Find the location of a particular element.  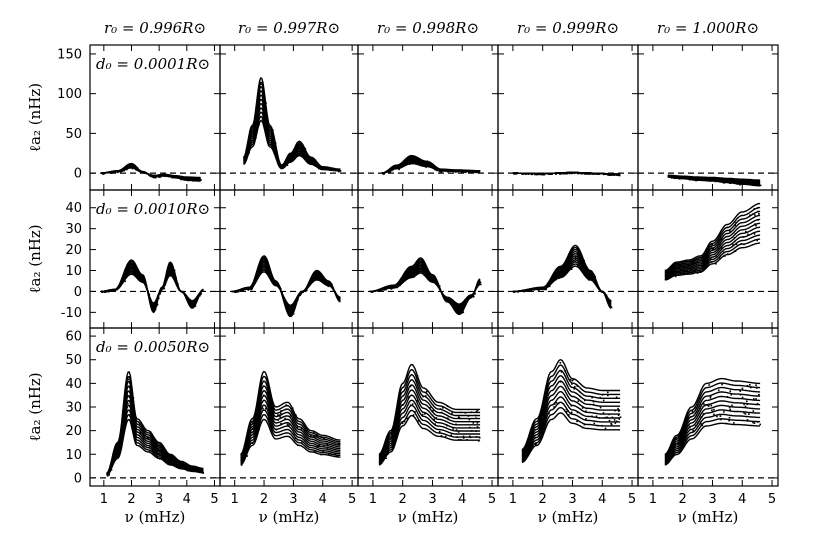

y-tick-label: 0 is located at coordinates (78, 174).